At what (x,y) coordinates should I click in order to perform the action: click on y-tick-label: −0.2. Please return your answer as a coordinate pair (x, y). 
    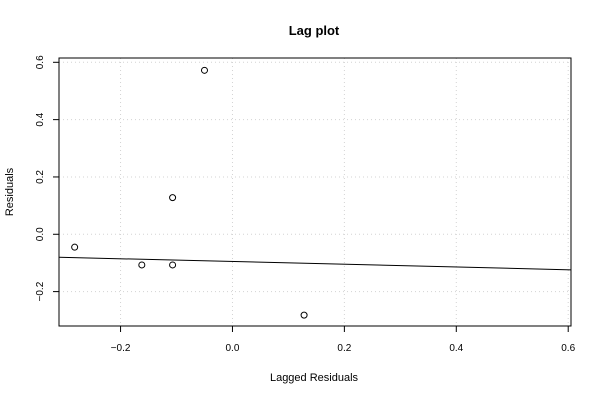
    Looking at the image, I should click on (40, 291).